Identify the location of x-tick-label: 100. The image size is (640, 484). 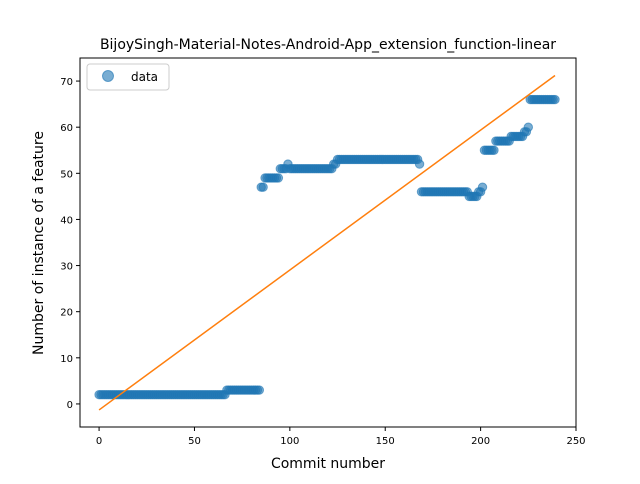
(289, 441).